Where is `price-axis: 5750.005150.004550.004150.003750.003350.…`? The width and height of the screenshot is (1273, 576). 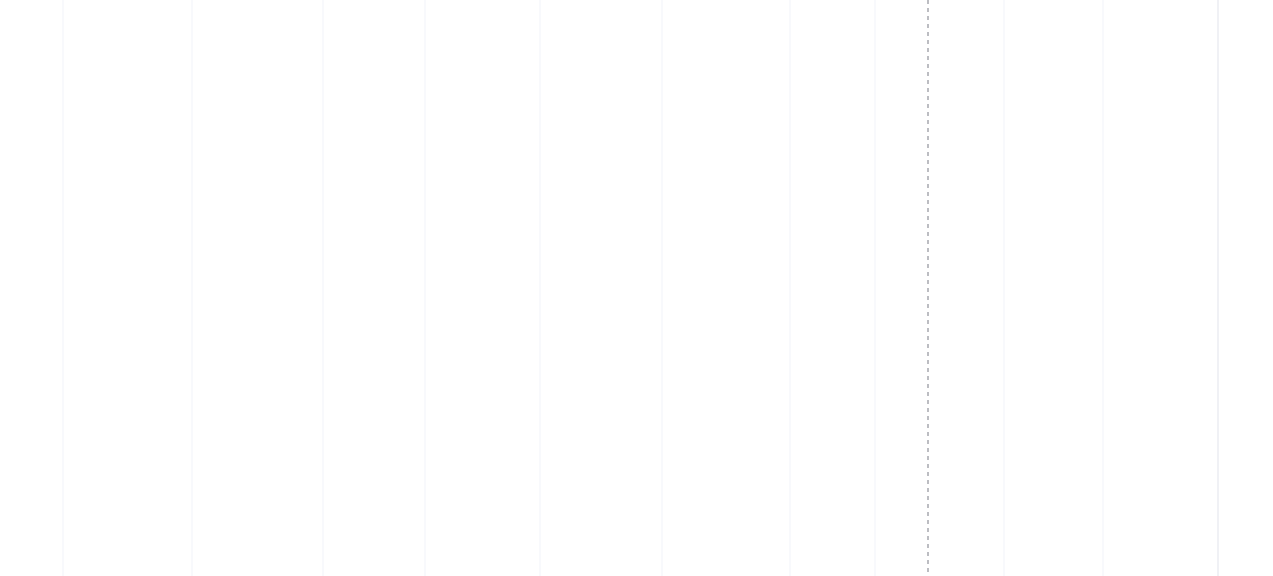
price-axis: 5750.005150.004550.004150.003750.003350.… is located at coordinates (1243, 288).